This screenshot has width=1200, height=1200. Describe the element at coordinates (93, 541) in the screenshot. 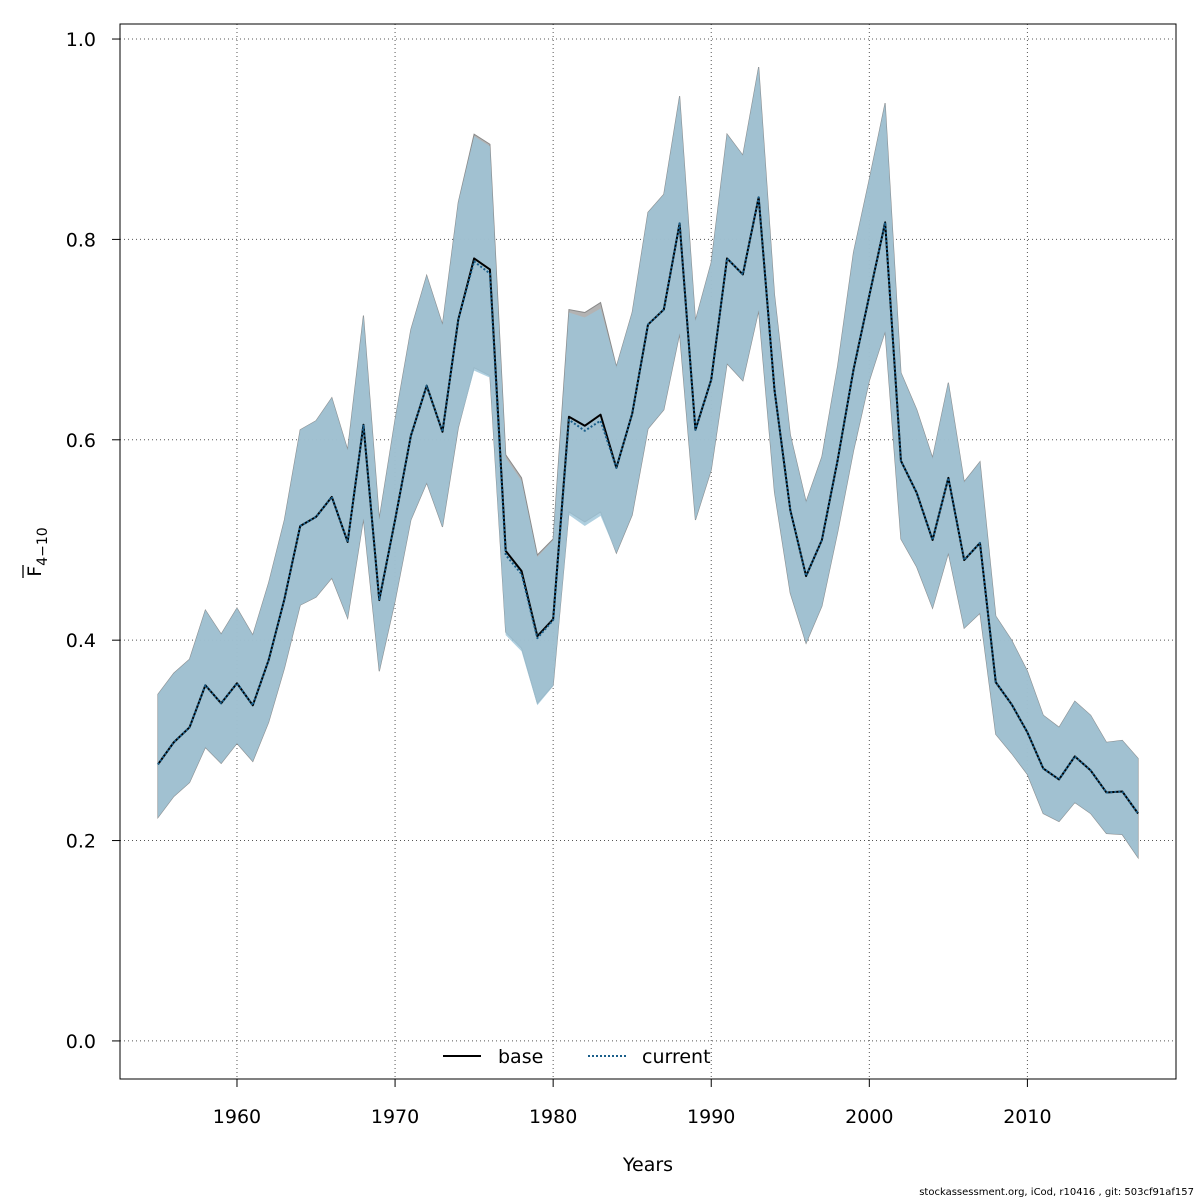

I see `y-axis: 0.0 0.2 0.4 0.6 0.8 1.0` at that location.